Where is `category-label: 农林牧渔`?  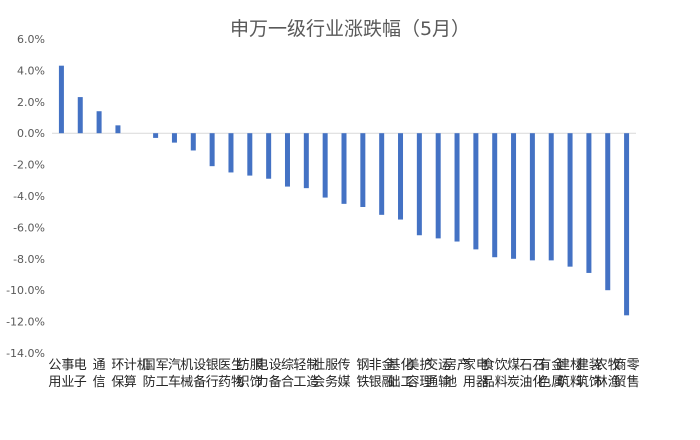
category-label: 农林牧渔 is located at coordinates (608, 374).